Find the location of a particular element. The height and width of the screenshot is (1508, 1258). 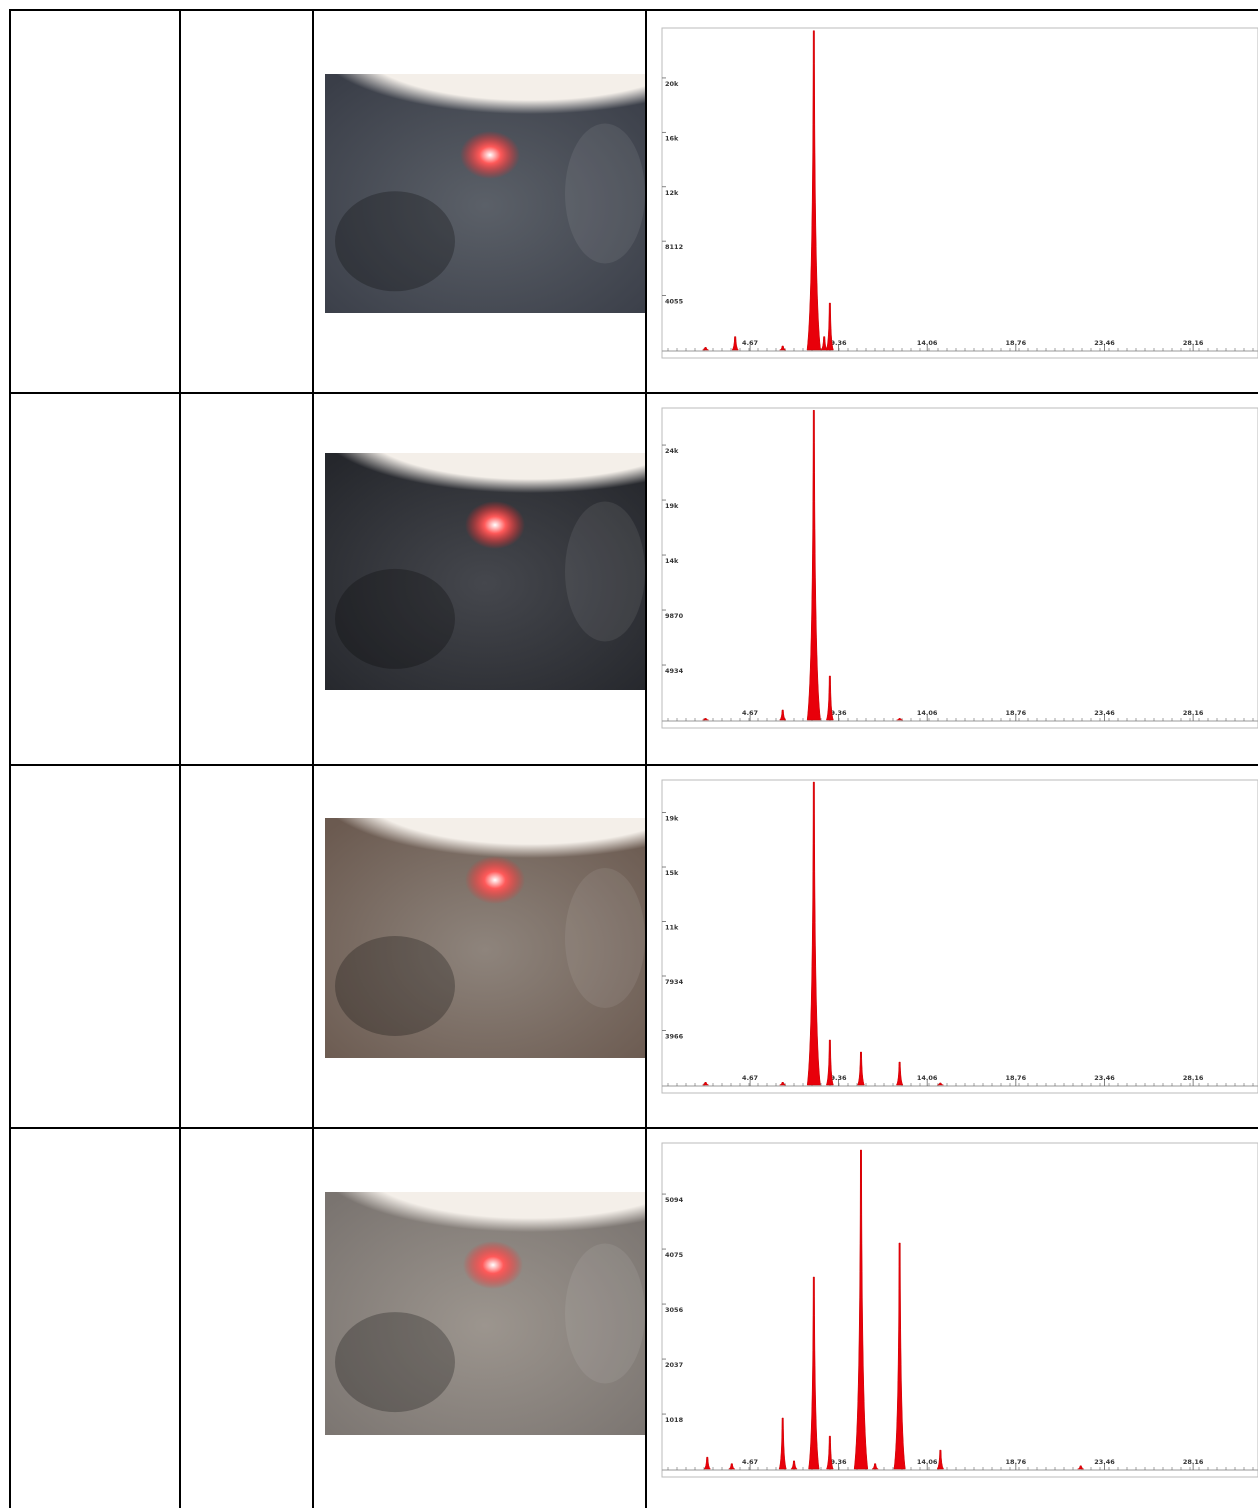

elements-cell: Cu, S,Fe, Pb,(K, Ca,Ni, Ag,Sn) is located at coordinates (245, 946).